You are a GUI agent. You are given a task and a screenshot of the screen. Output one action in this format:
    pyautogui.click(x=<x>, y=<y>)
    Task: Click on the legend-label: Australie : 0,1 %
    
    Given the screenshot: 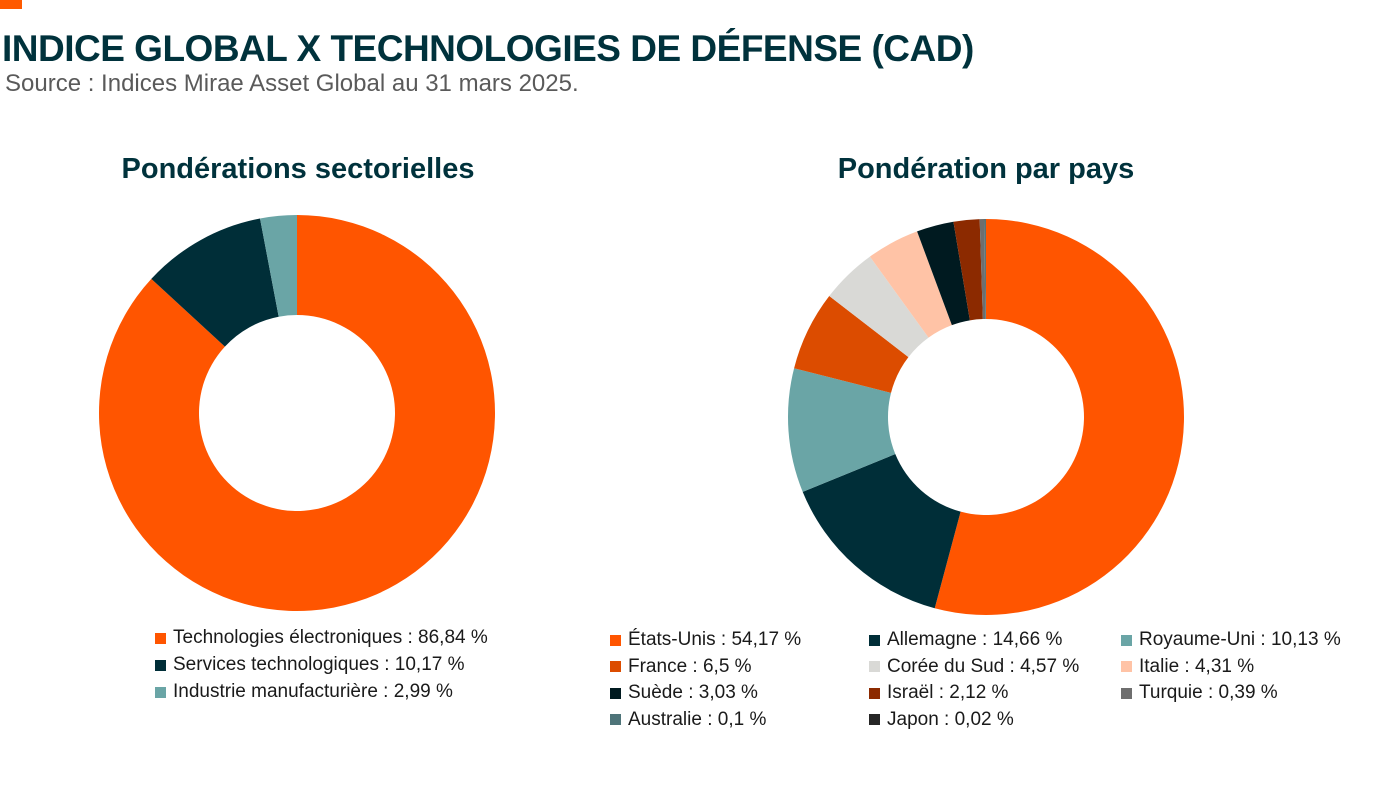 What is the action you would take?
    pyautogui.click(x=697, y=719)
    